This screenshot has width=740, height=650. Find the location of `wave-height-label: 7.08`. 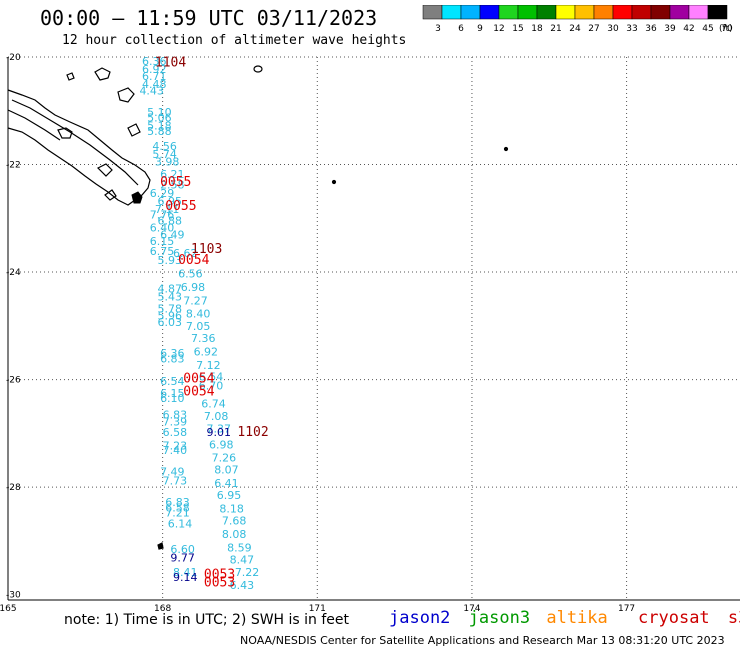

wave-height-label: 7.08 is located at coordinates (216, 416).